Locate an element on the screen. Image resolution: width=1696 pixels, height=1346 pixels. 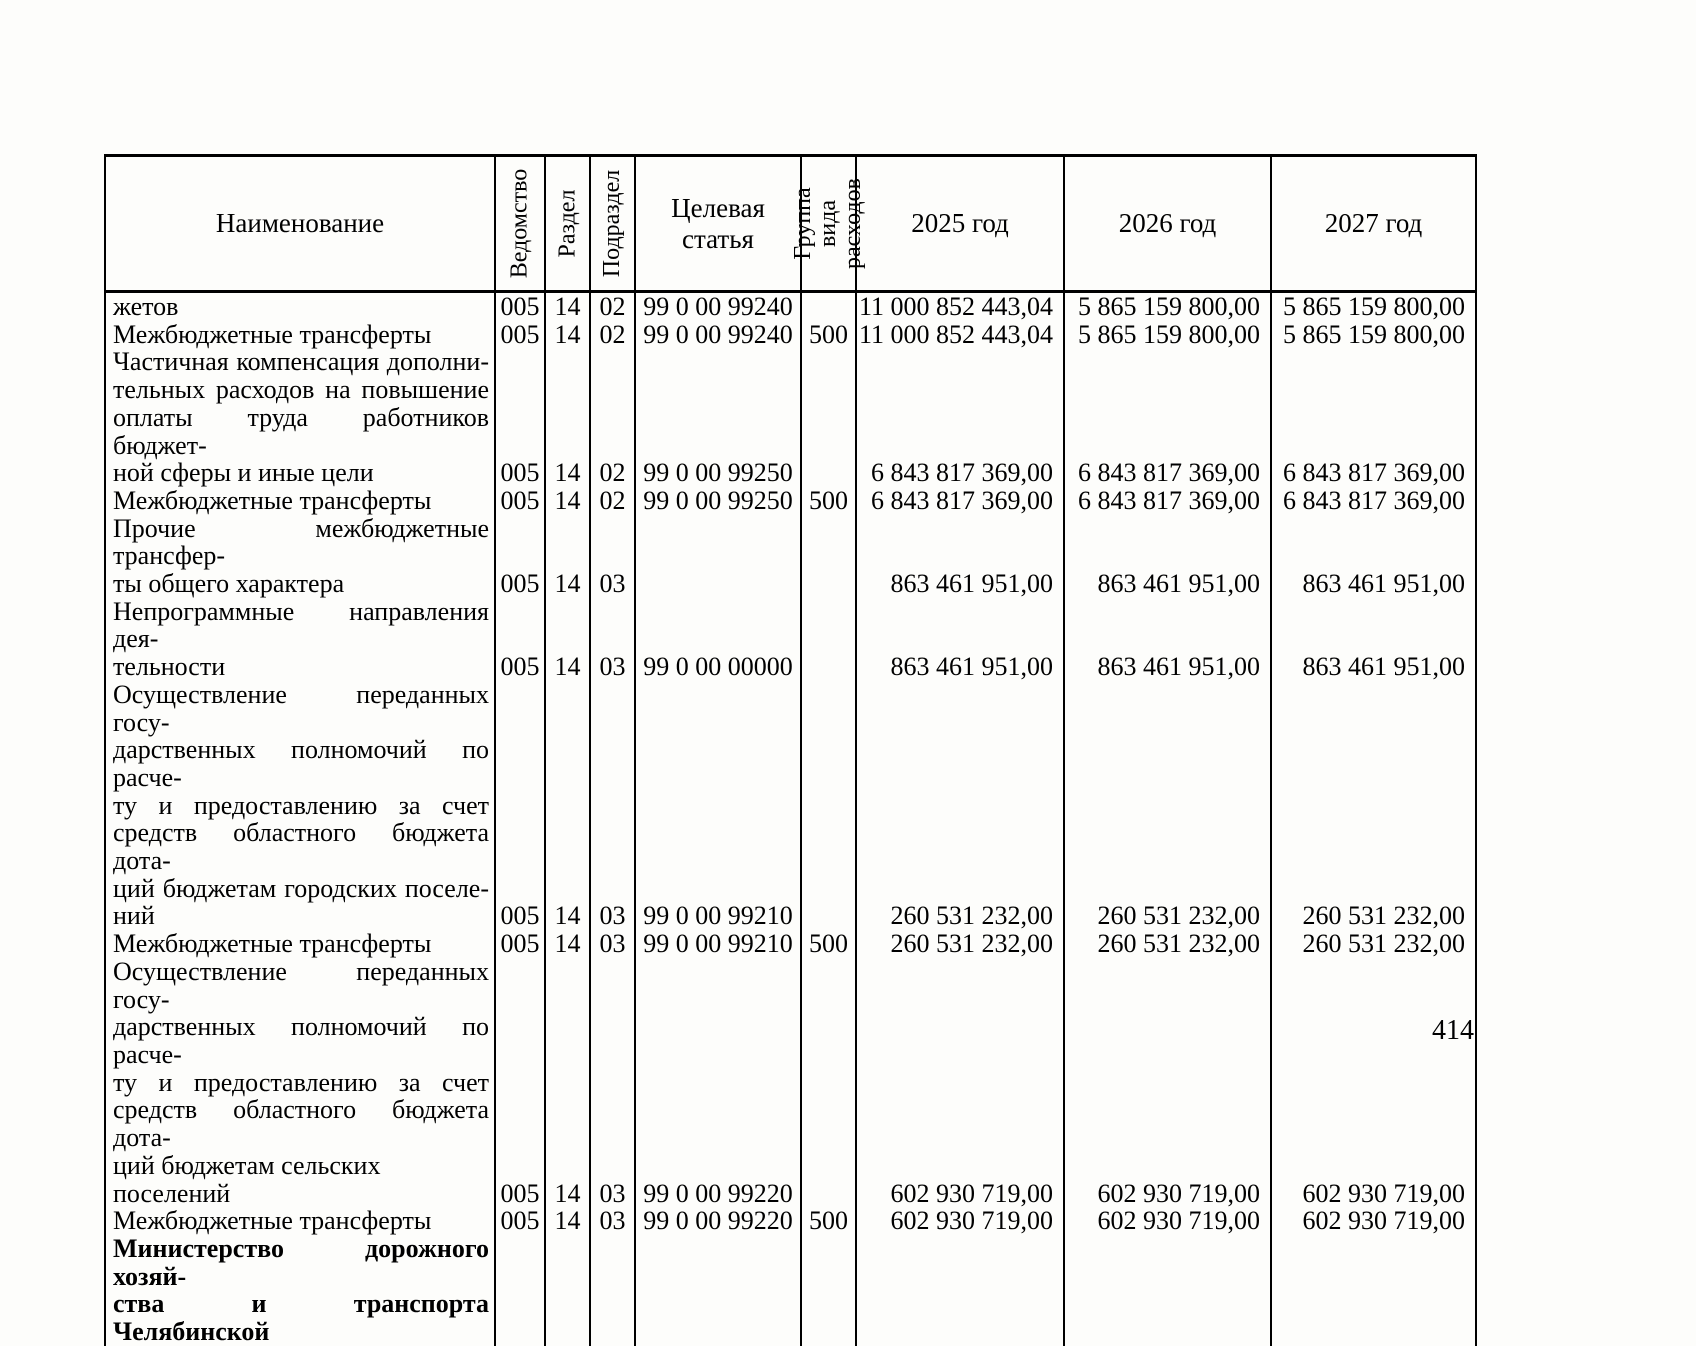
cell-y2025: 602 930 719,00 is located at coordinates (960, 1221).